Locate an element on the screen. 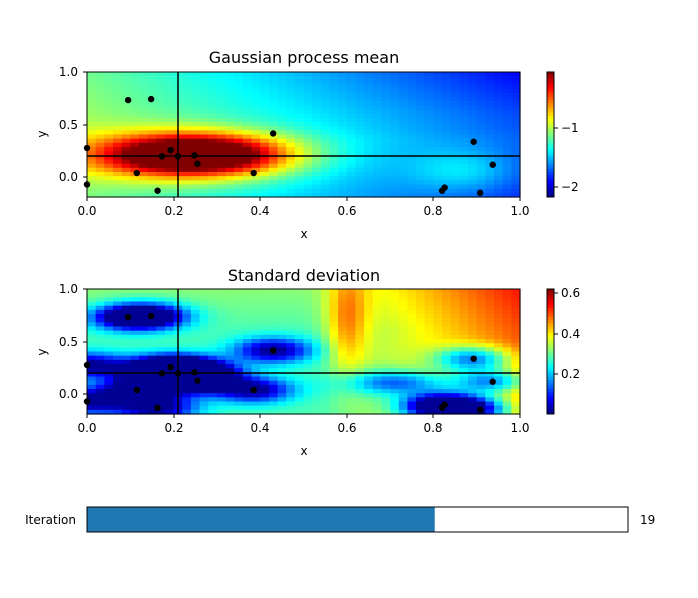 This screenshot has height=598, width=698. observation-point is located at coordinates (170, 150).